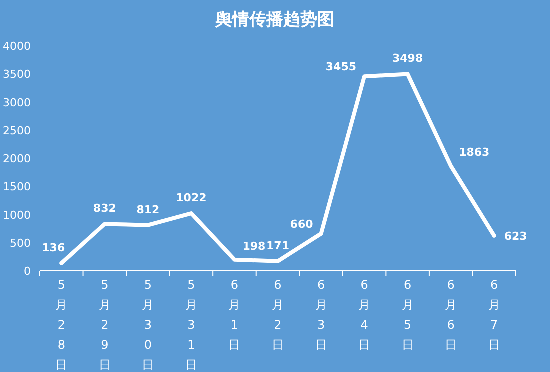 Image resolution: width=550 pixels, height=372 pixels. What do you see at coordinates (17, 159) in the screenshot?
I see `y-tick-label: 2000` at bounding box center [17, 159].